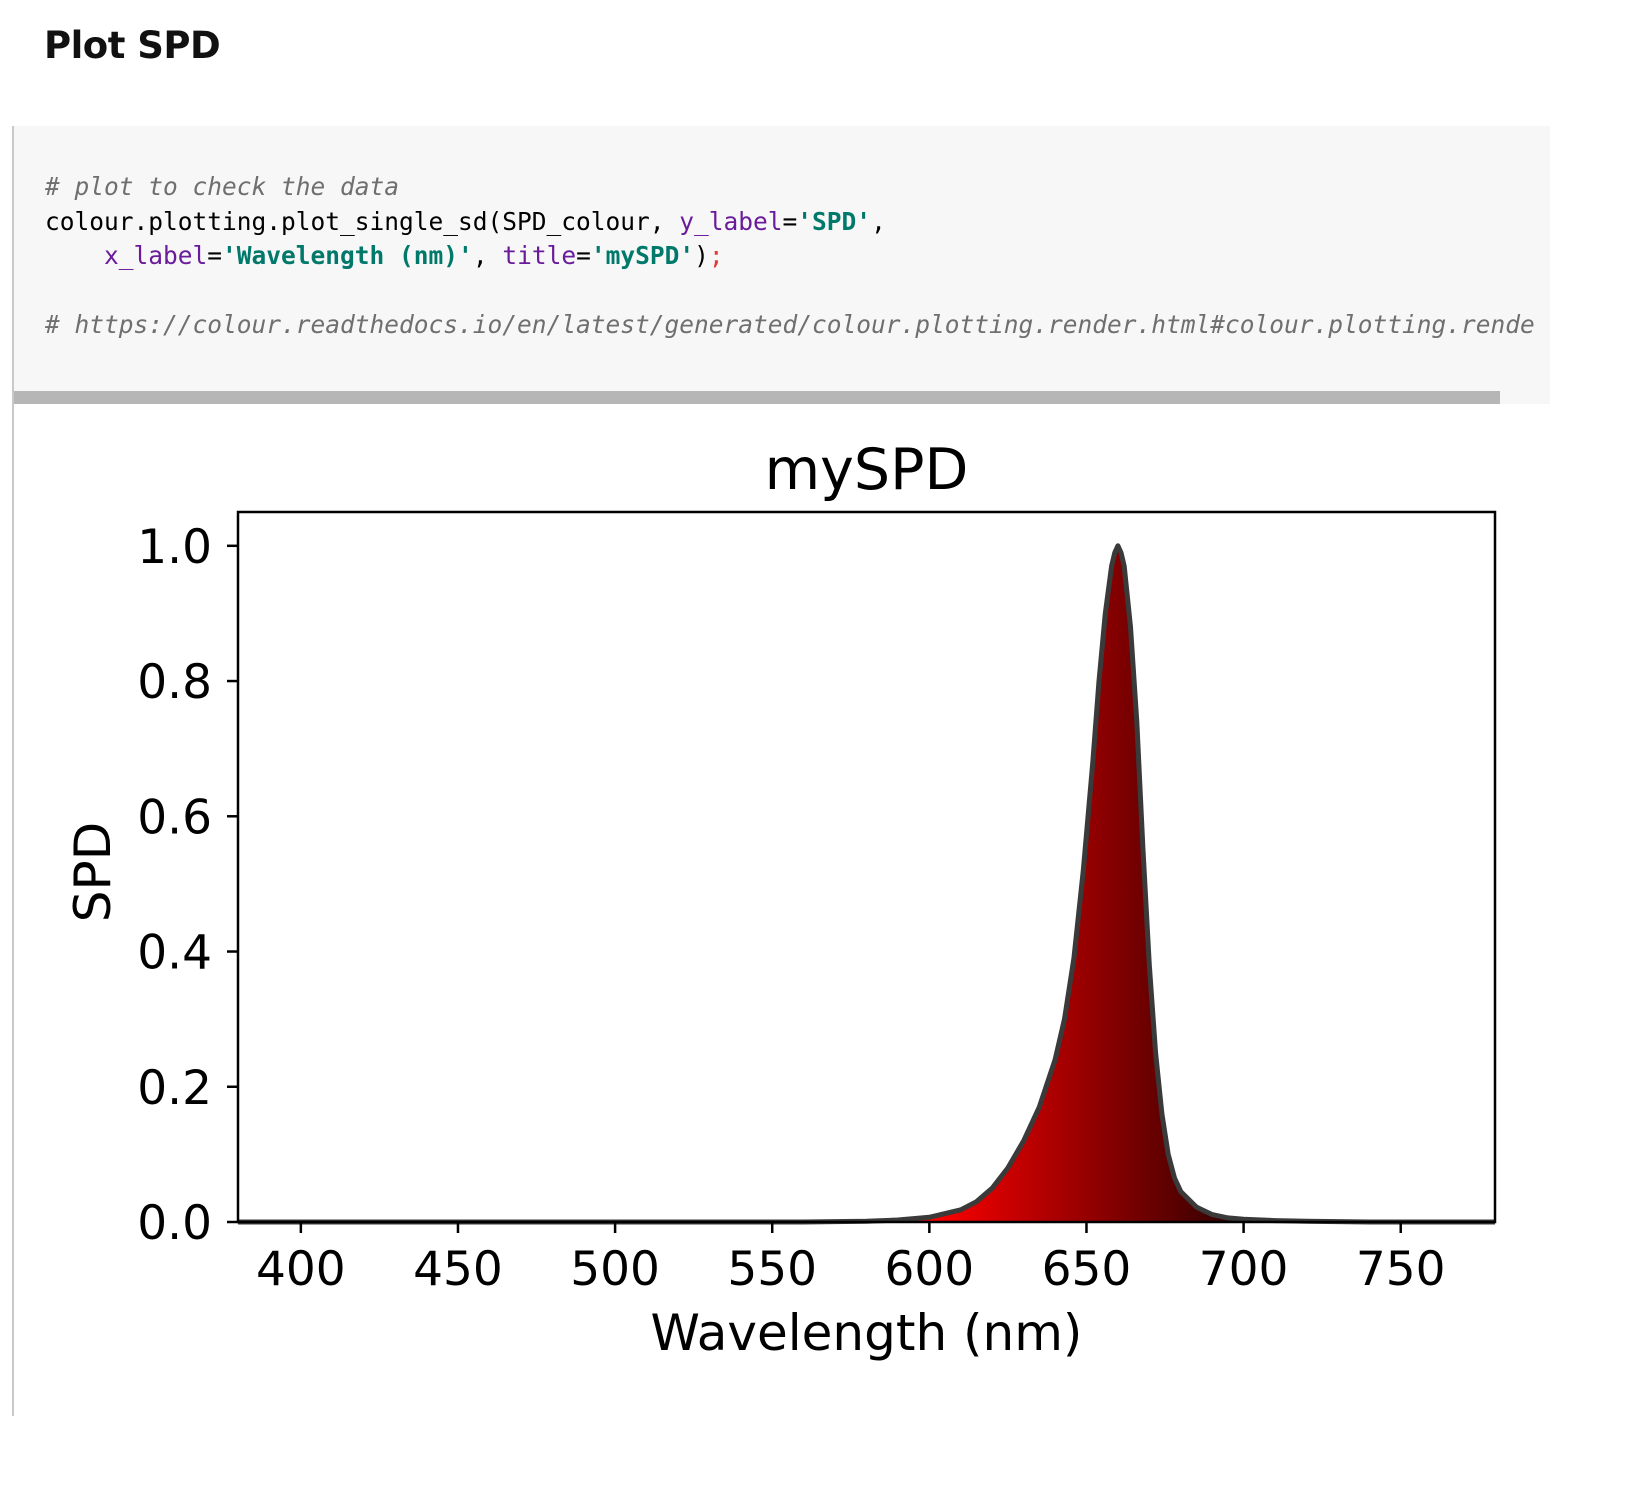  I want to click on code-token: ;, so click(716, 255).